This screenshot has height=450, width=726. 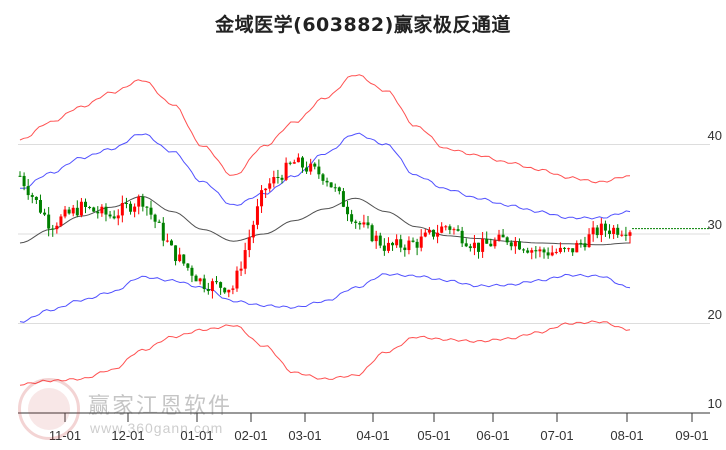 I want to click on band-lower_inner, so click(x=325, y=298).